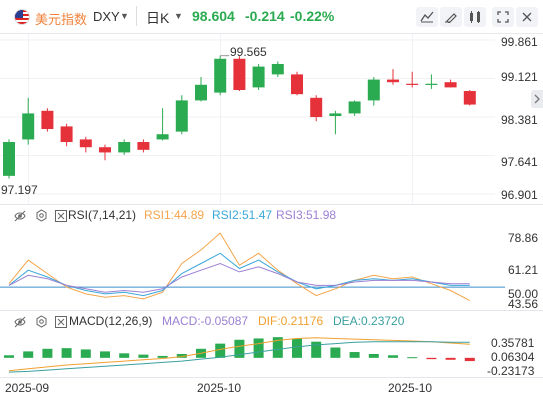 This screenshot has width=543, height=400. Describe the element at coordinates (519, 162) in the screenshot. I see `y-label: 97.641` at that location.